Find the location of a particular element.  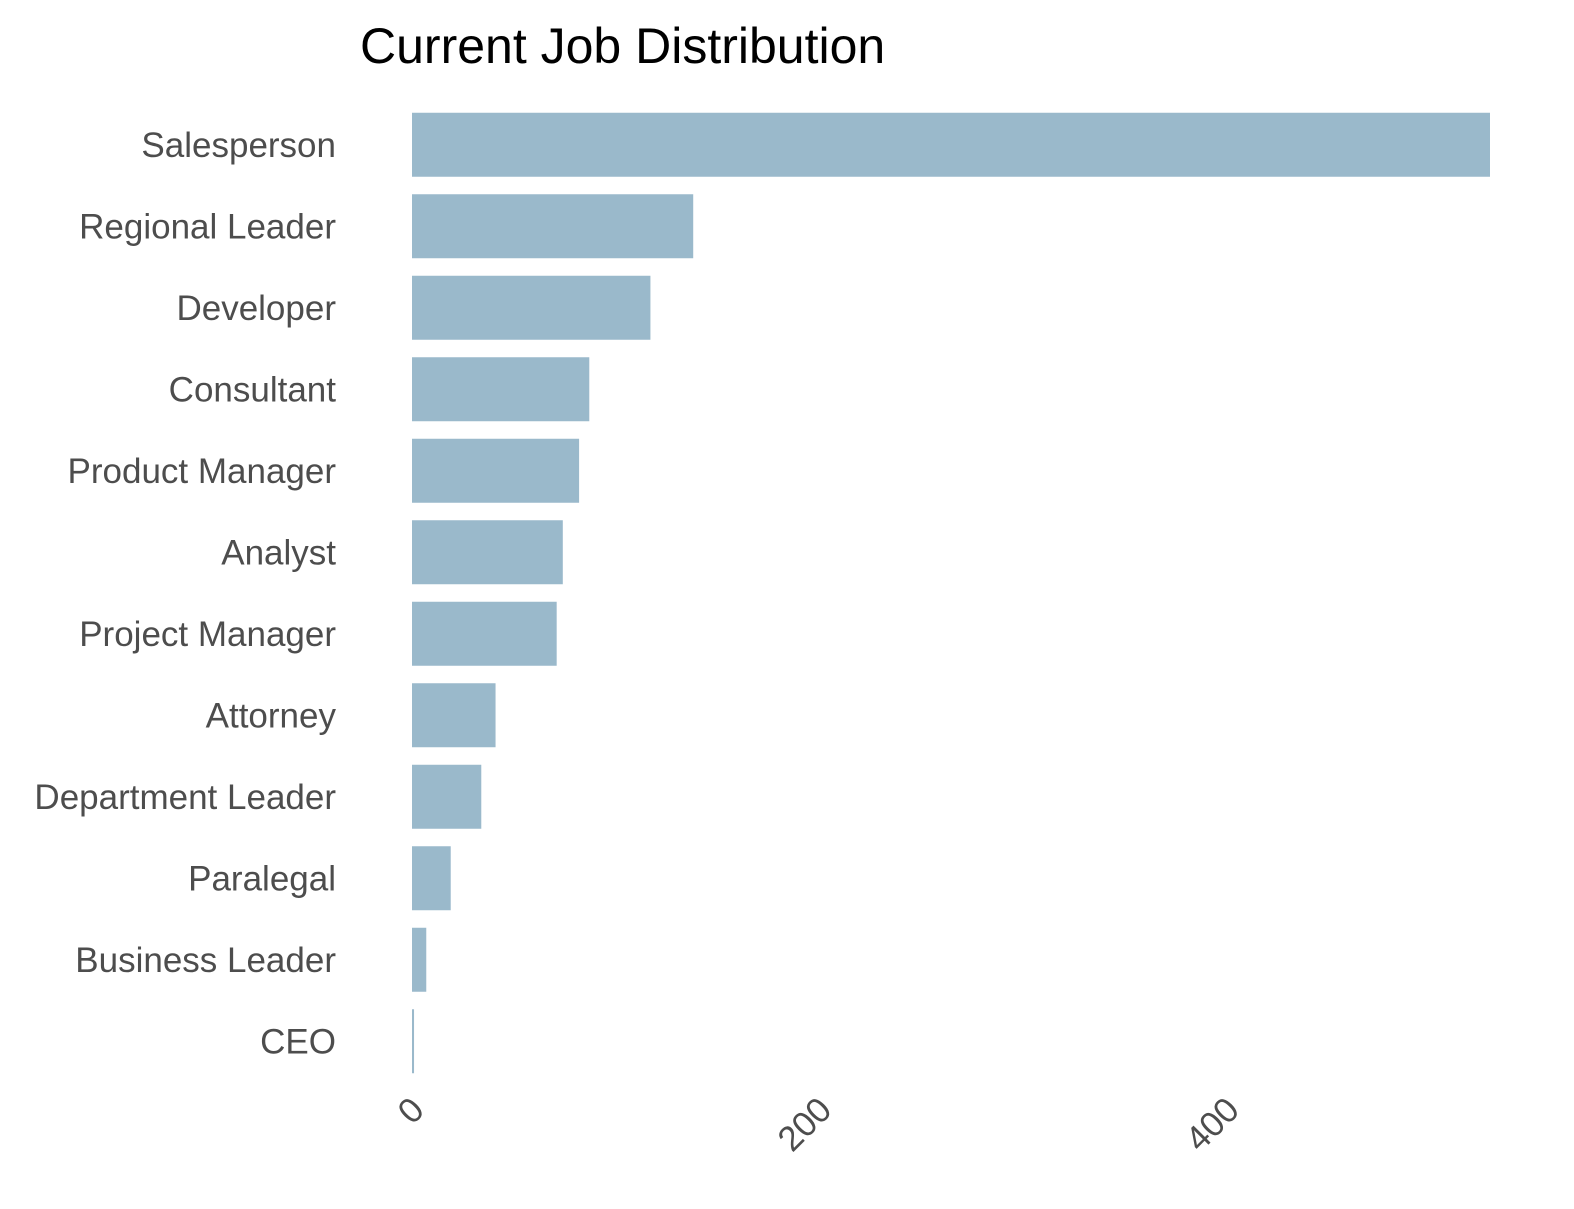

x-tick-label: 0 is located at coordinates (410, 1110).